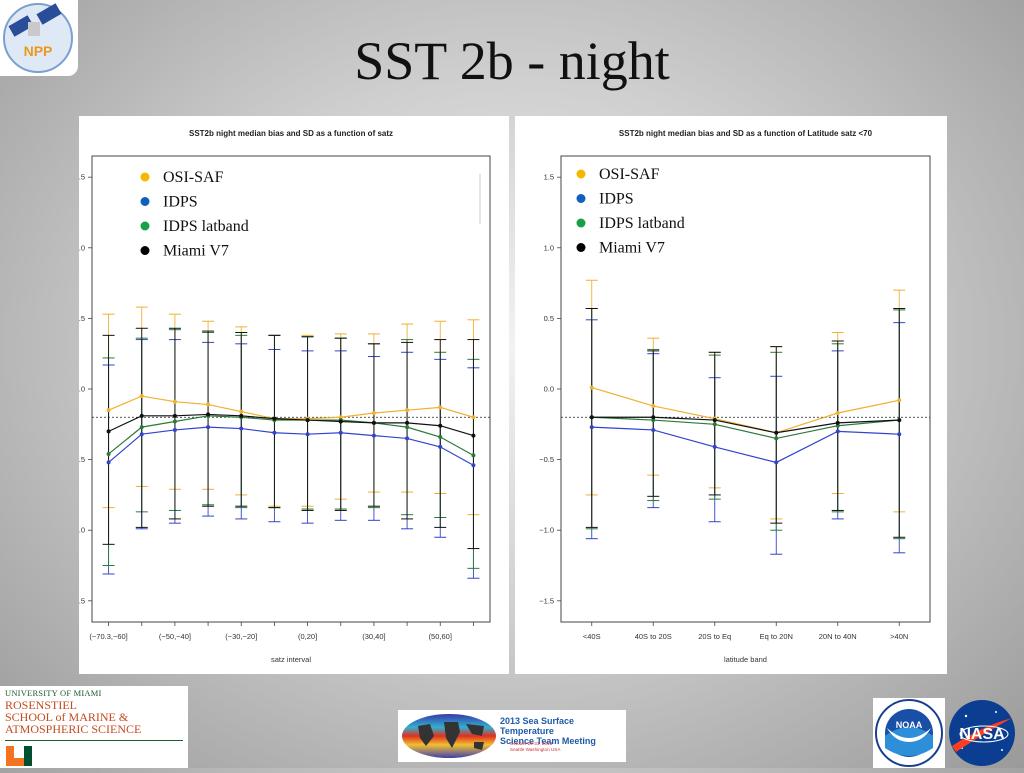 The image size is (1024, 773). Describe the element at coordinates (653, 636) in the screenshot. I see `x-tick-label: 40S to 20S` at that location.